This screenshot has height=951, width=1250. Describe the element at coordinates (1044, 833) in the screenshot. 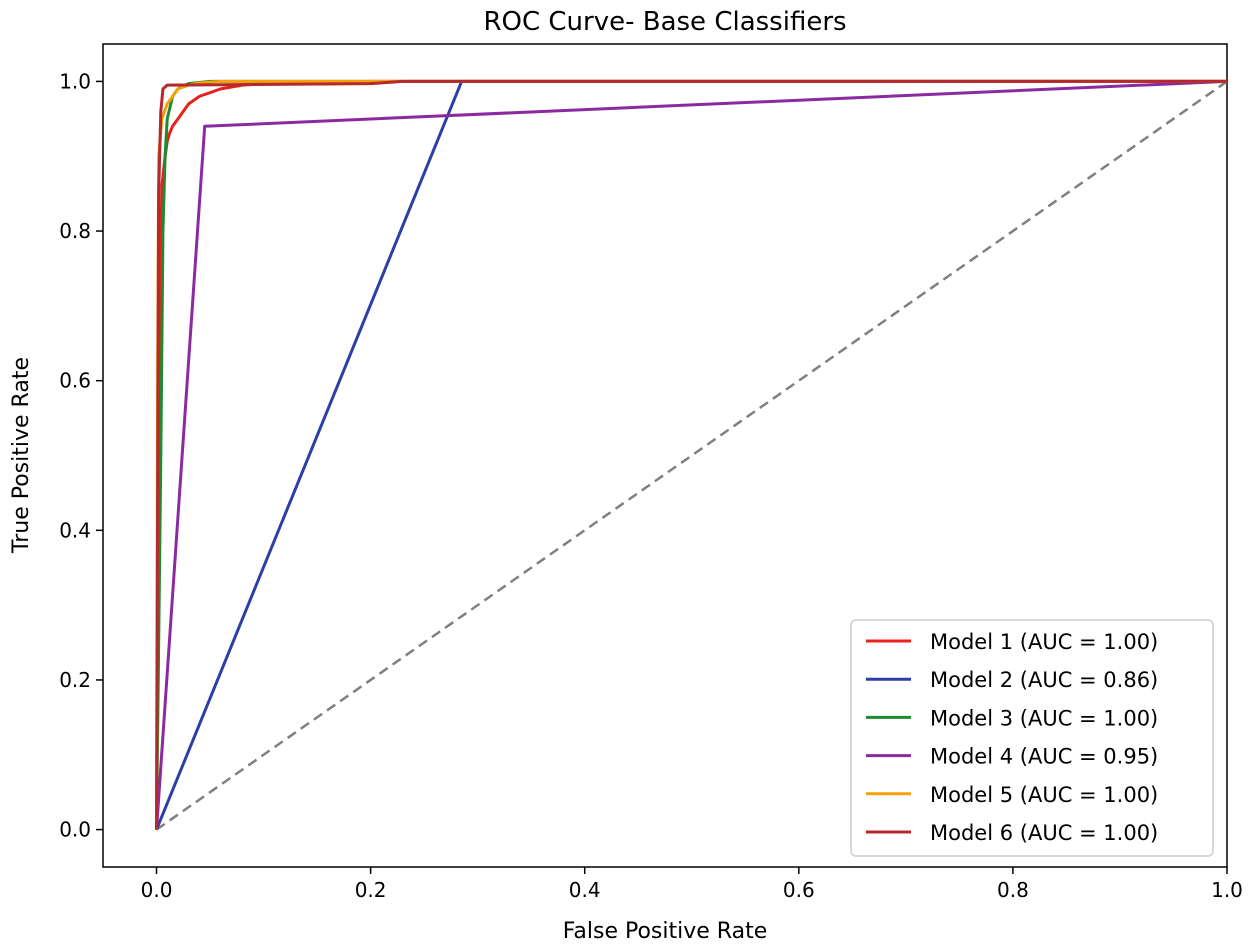

I see `legend-label: Model 6 (AUC = 1.00)` at that location.